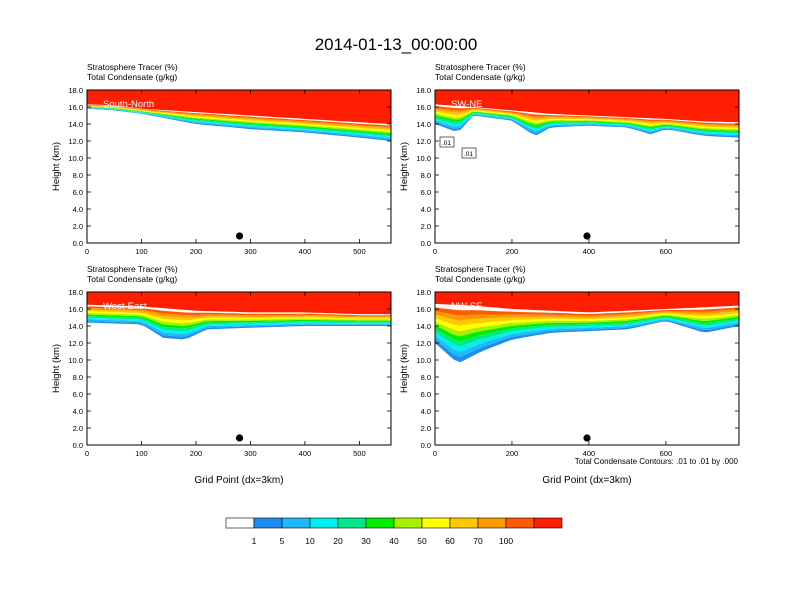 The image size is (792, 612). What do you see at coordinates (239, 104) in the screenshot?
I see `tracer-max-band` at bounding box center [239, 104].